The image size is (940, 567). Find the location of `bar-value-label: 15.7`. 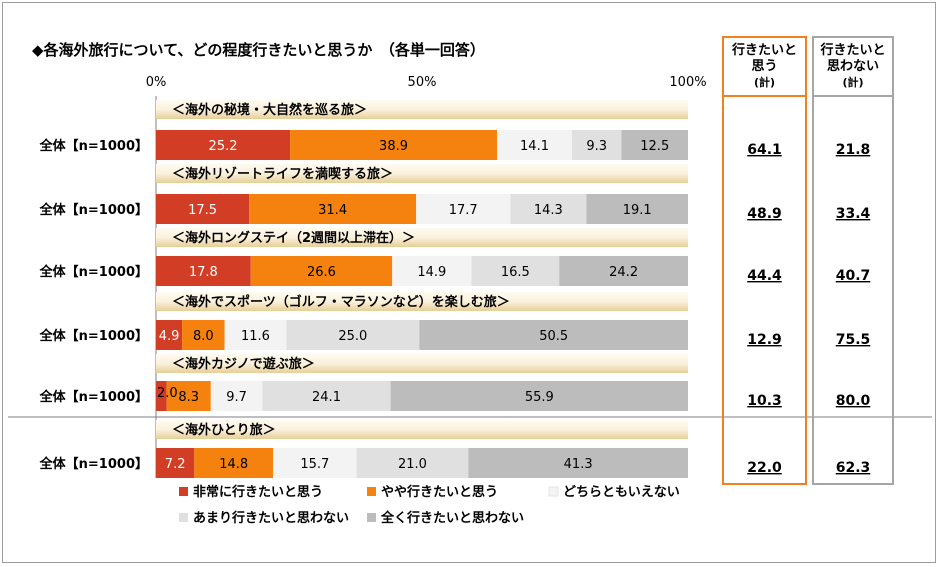

bar-value-label: 15.7 is located at coordinates (314, 464).